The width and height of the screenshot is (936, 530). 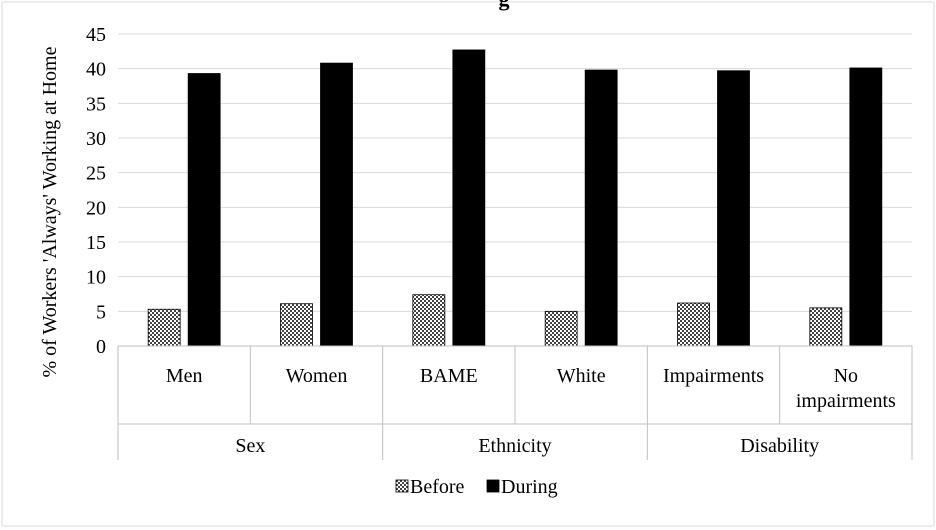 I want to click on category-label: White, so click(x=581, y=376).